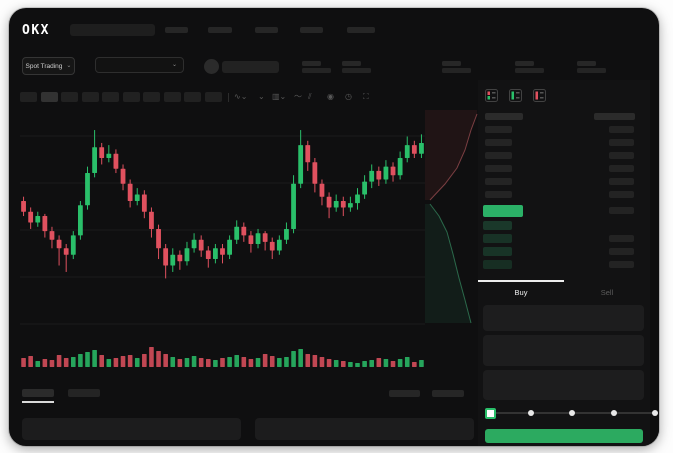 The height and width of the screenshot is (453, 673). Describe the element at coordinates (654, 263) in the screenshot. I see `panel-right-gutter` at that location.